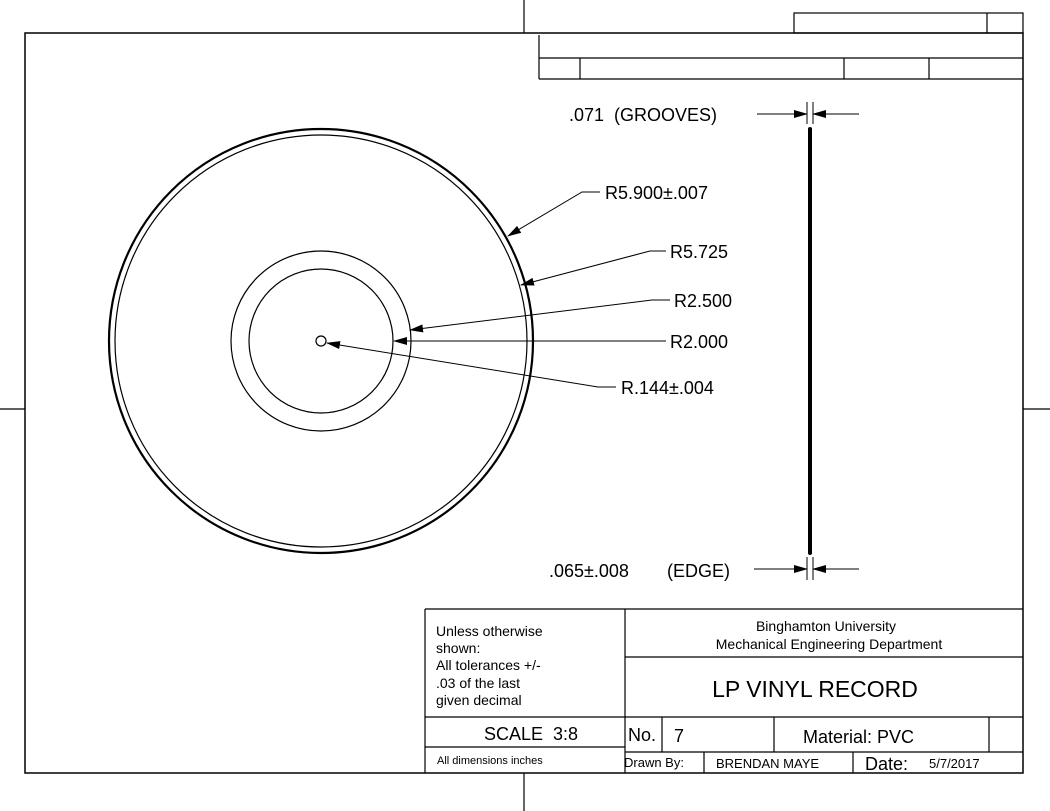  What do you see at coordinates (539, 316) in the screenshot?
I see `leader-label-radius` at bounding box center [539, 316].